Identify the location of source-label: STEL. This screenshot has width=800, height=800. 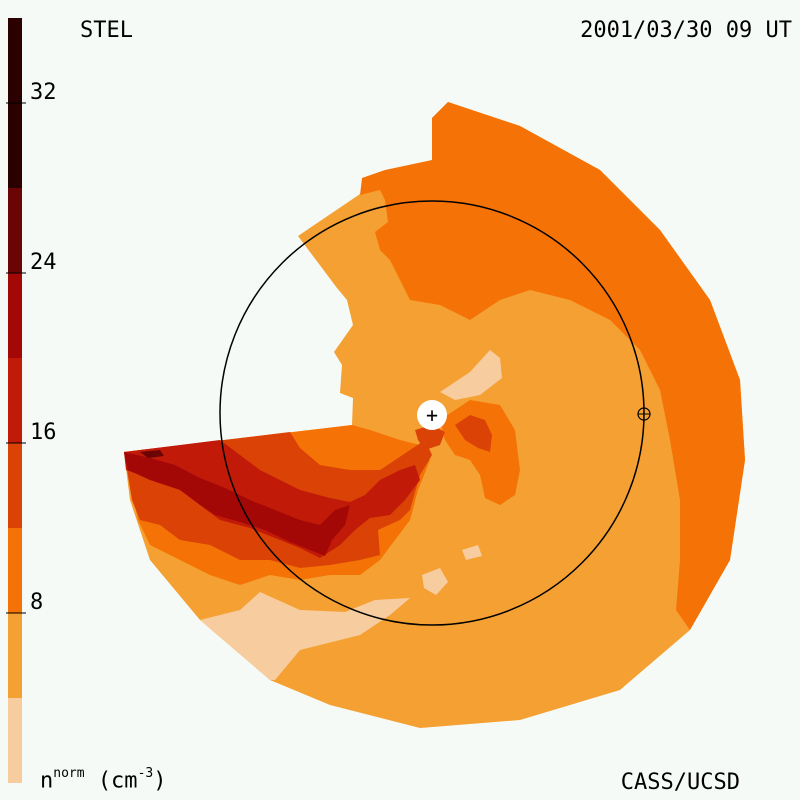
(106, 30).